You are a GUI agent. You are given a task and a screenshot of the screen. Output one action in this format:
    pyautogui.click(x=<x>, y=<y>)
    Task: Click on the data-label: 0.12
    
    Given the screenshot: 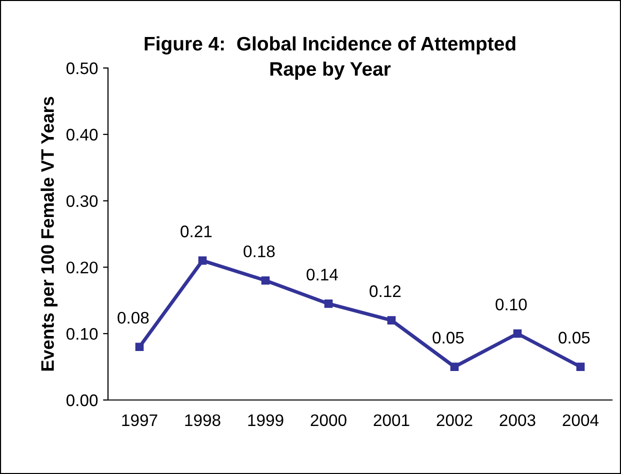 What is the action you would take?
    pyautogui.click(x=385, y=291)
    